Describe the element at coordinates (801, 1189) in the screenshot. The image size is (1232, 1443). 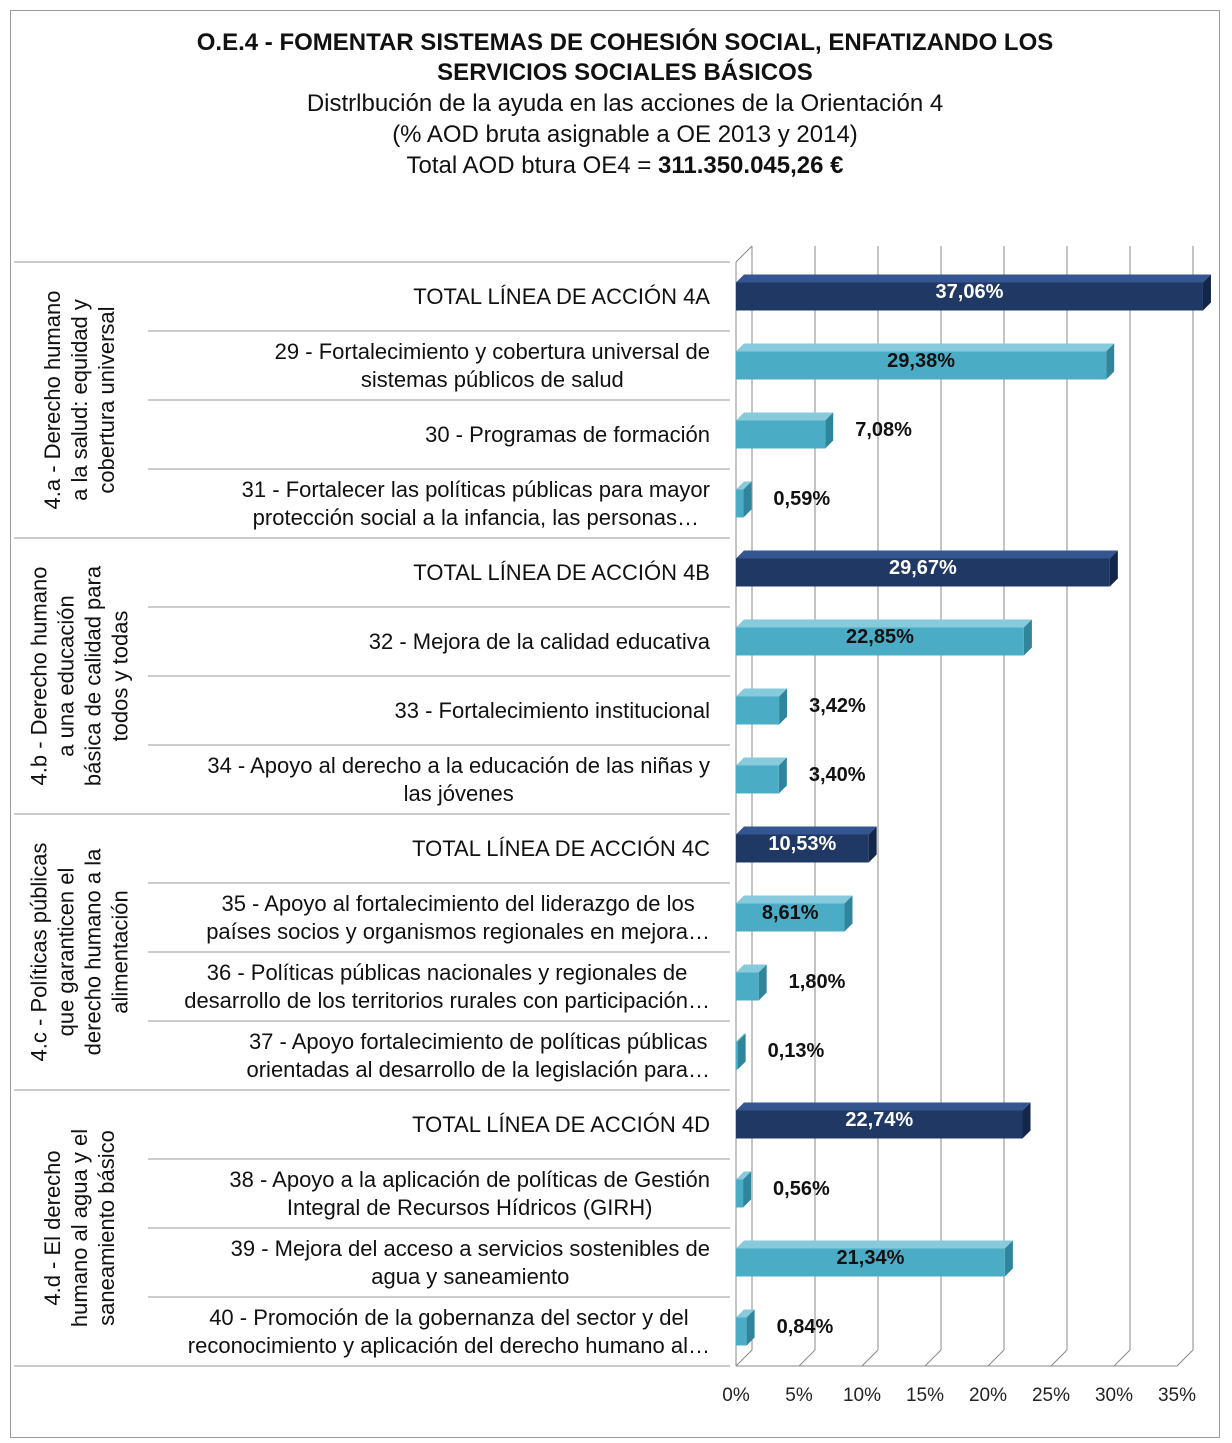
I see `value-label: 0,56%` at that location.